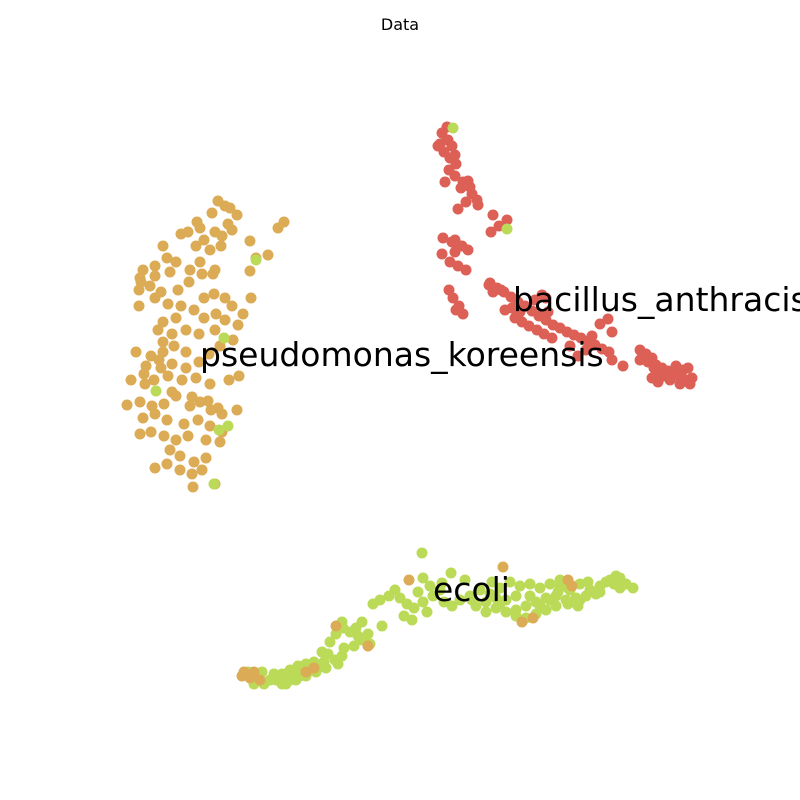  Describe the element at coordinates (471, 589) in the screenshot. I see `cluster-label-ecoli: ecoli` at that location.